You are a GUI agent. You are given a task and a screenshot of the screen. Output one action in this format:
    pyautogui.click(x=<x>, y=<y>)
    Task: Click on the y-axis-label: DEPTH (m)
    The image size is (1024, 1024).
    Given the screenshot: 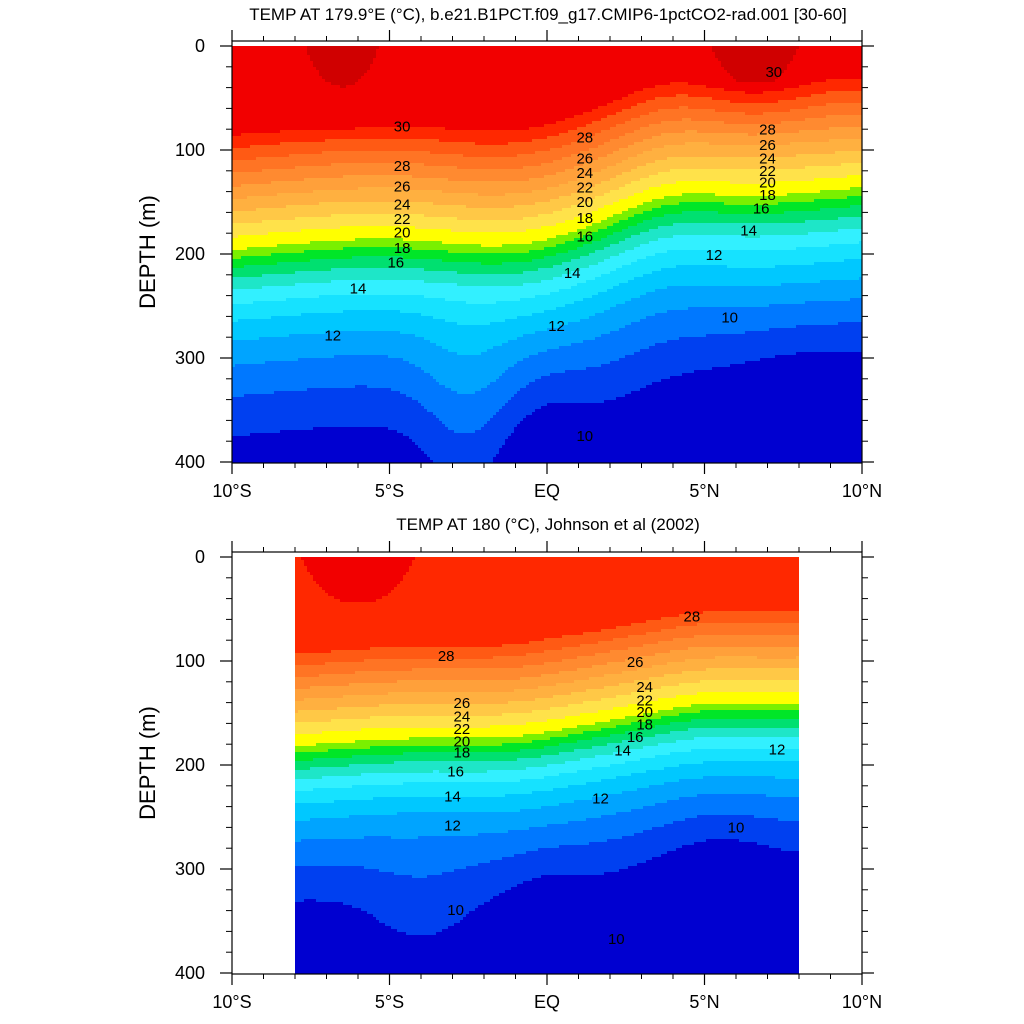 What is the action you would take?
    pyautogui.click(x=147, y=252)
    